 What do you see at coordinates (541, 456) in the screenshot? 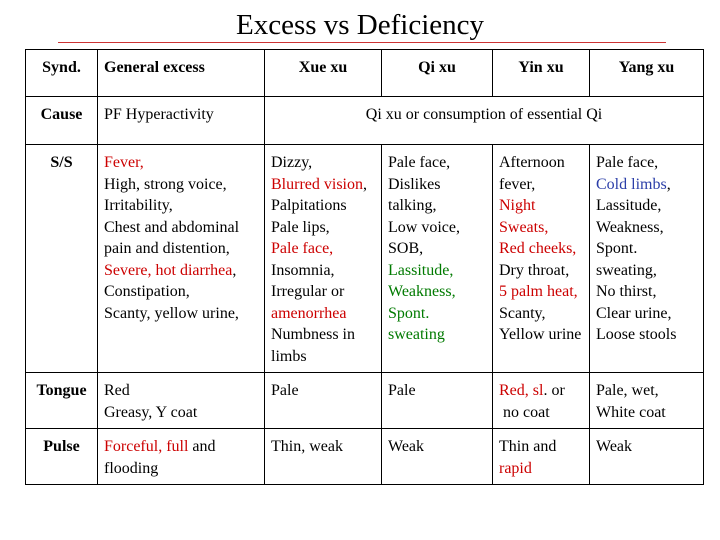
I see `pulse-yin: Thin and rapid` at bounding box center [541, 456].